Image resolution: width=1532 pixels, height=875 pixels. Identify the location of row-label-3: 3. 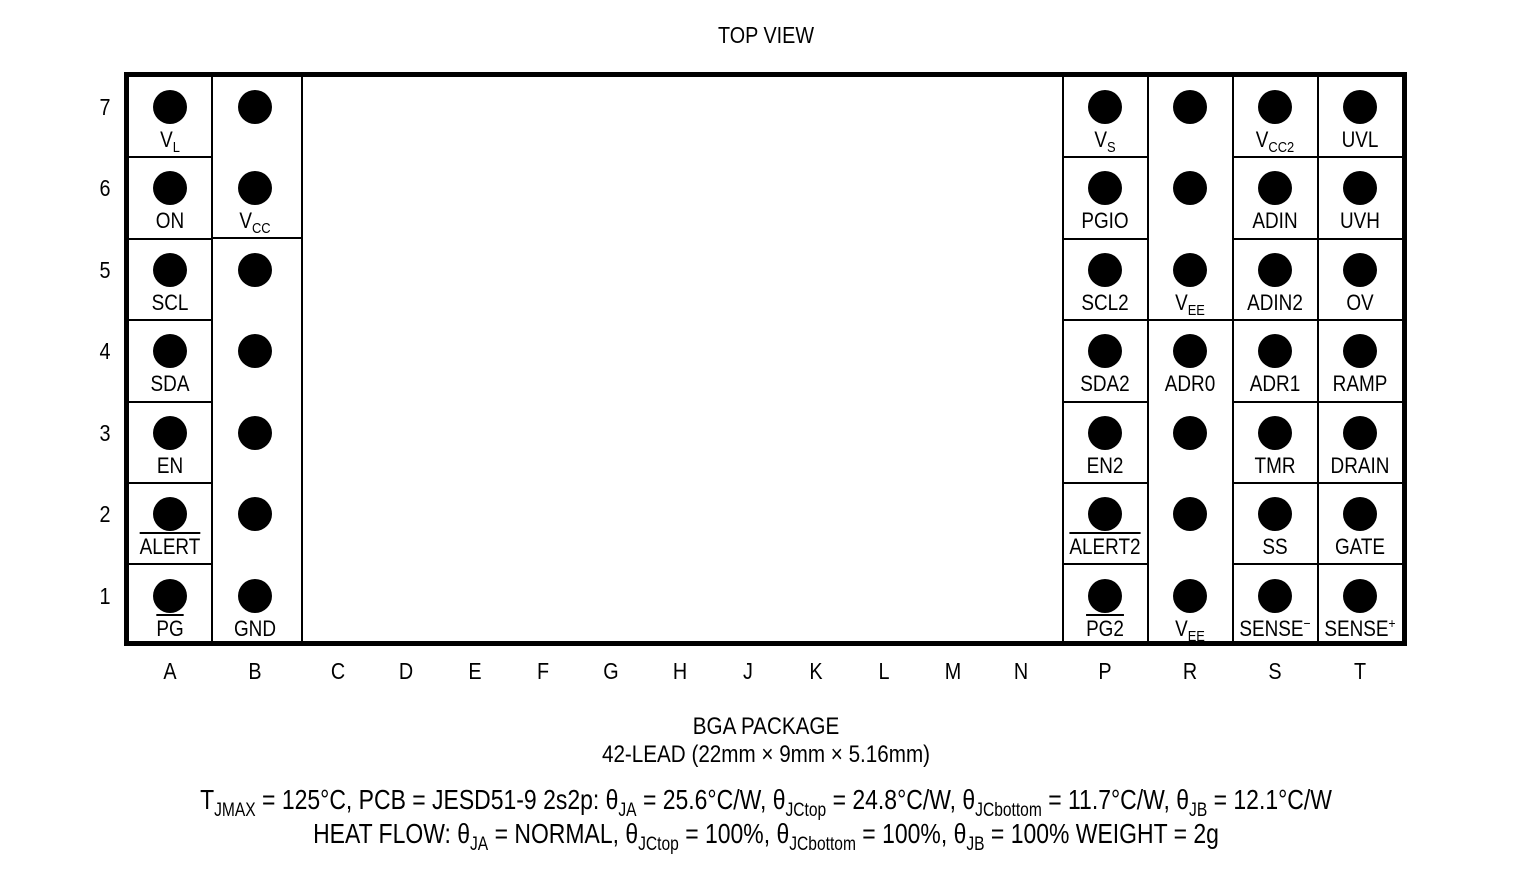
(105, 433).